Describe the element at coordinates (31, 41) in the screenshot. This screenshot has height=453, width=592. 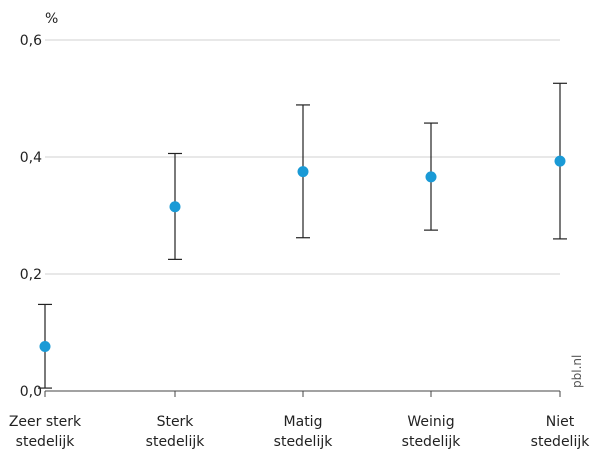
I see `y-tick-label: 0,6` at that location.